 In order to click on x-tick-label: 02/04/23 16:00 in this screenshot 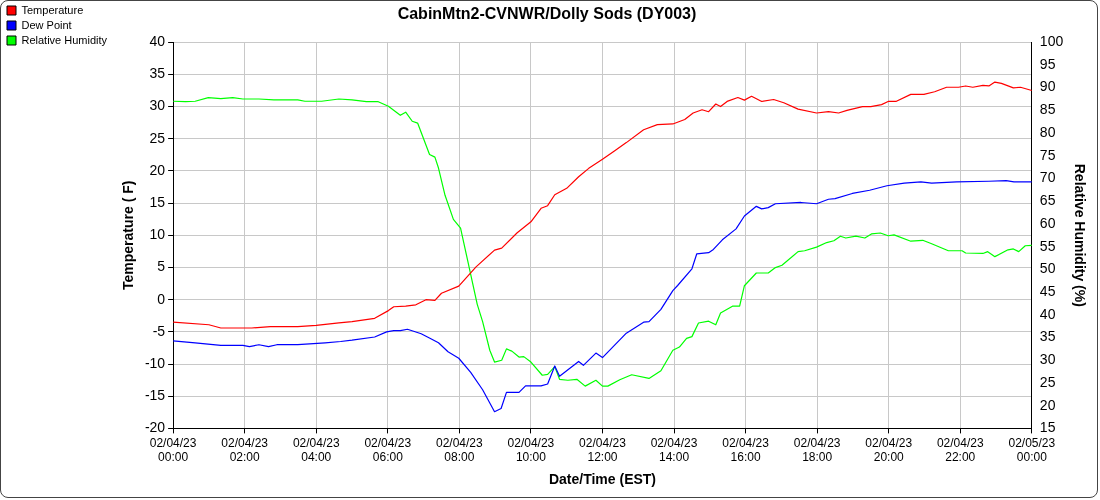, I will do `click(746, 450)`.